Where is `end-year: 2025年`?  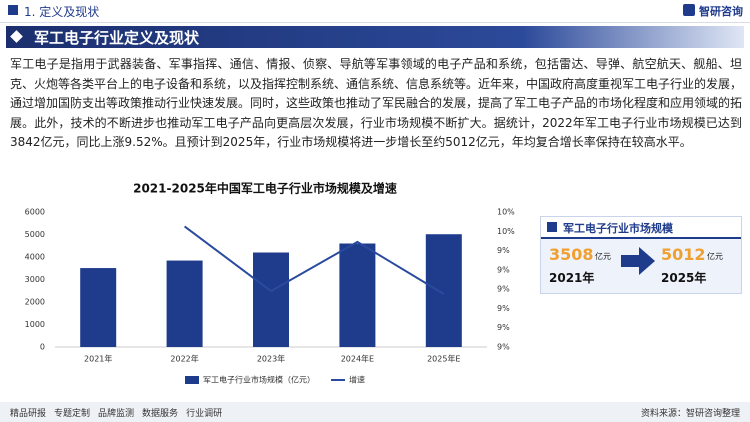
end-year: 2025年 is located at coordinates (684, 278).